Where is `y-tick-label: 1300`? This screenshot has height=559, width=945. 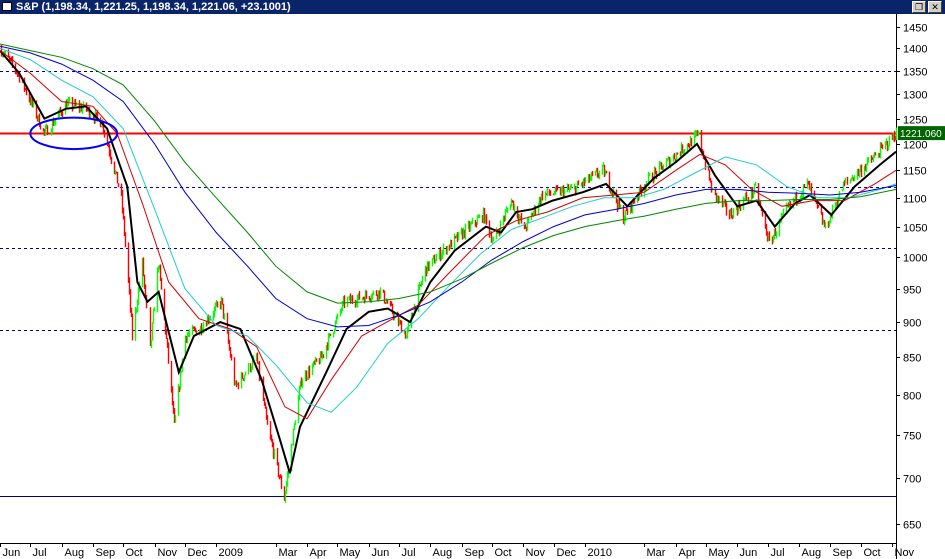 y-tick-label: 1300 is located at coordinates (915, 96).